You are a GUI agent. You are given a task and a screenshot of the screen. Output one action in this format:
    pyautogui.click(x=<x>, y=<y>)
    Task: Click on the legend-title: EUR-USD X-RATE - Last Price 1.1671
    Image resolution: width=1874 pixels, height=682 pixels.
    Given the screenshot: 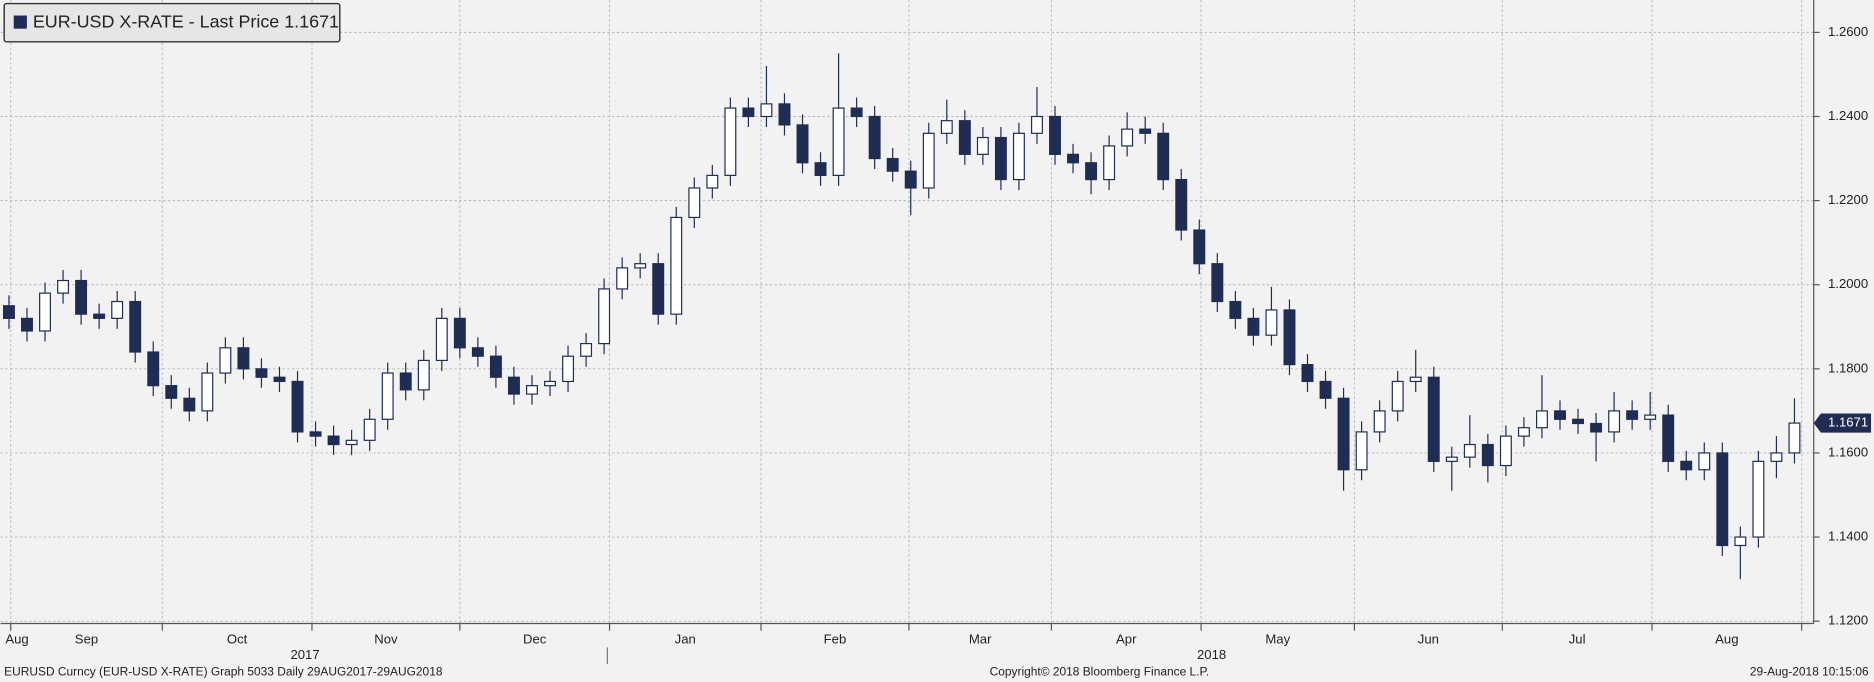 What is the action you would take?
    pyautogui.click(x=186, y=21)
    